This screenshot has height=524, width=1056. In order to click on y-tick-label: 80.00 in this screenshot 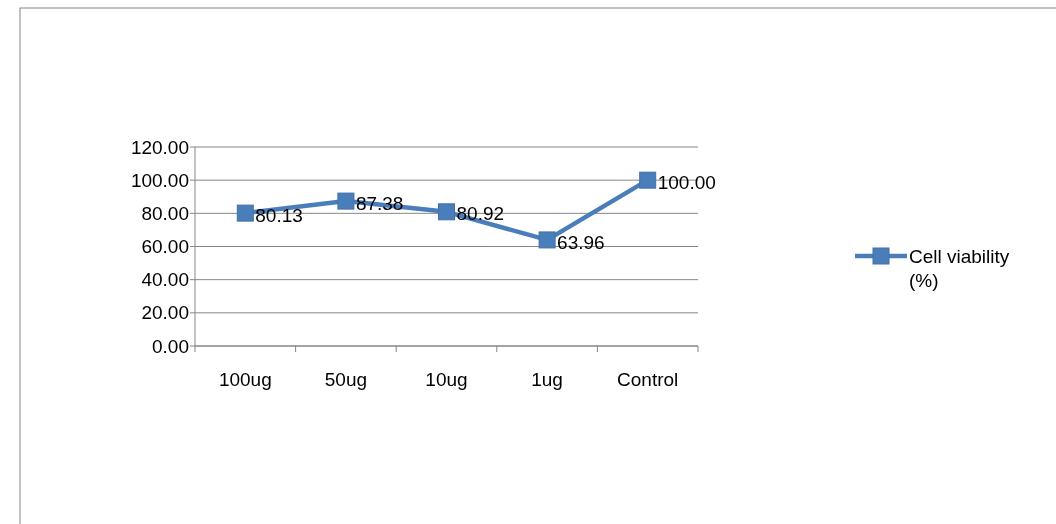, I will do `click(165, 213)`.